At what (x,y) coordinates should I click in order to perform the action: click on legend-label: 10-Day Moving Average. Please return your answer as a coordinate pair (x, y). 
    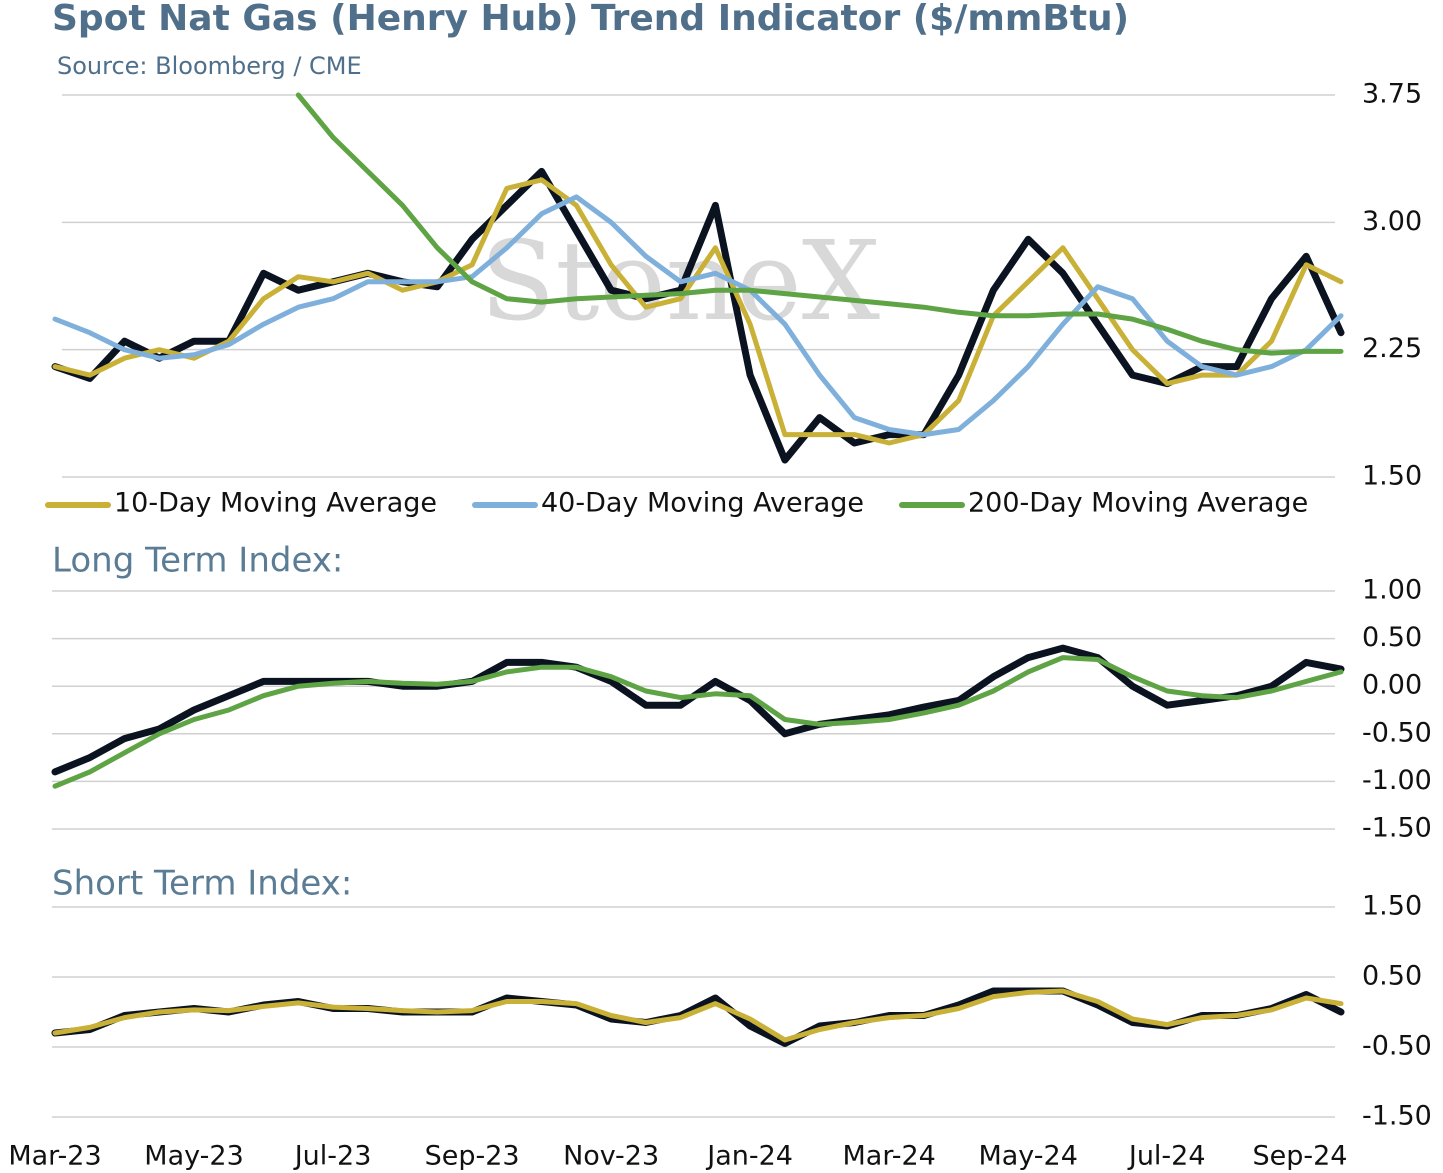
    Looking at the image, I should click on (275, 503).